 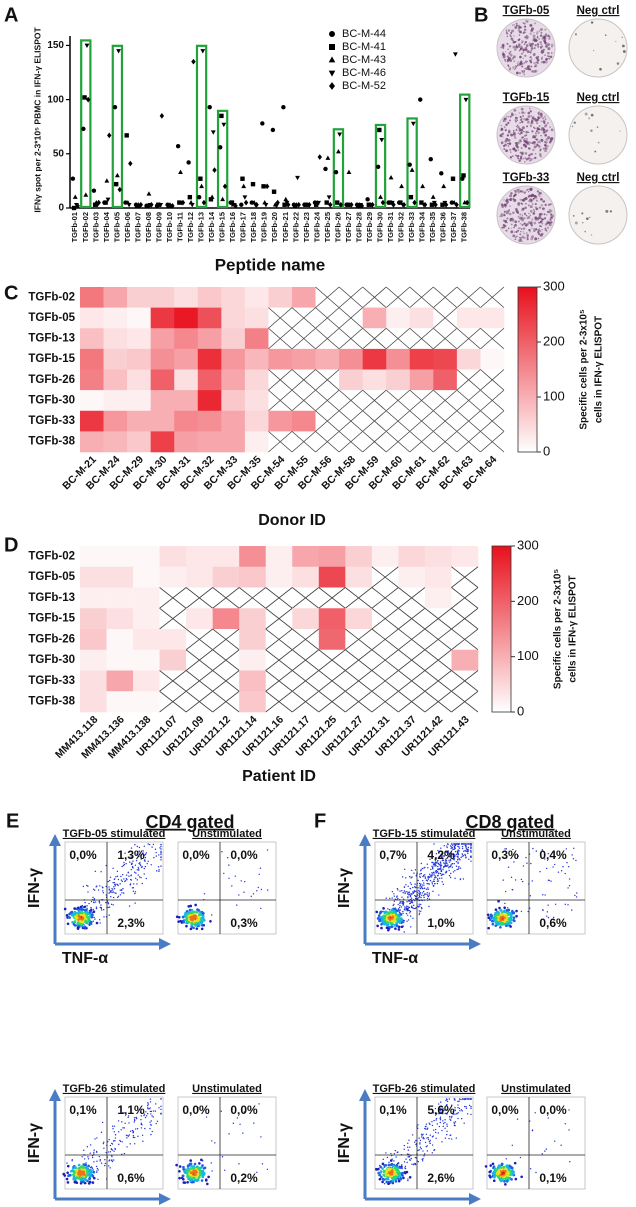 What do you see at coordinates (61, 208) in the screenshot?
I see `y-tick-label: 0` at bounding box center [61, 208].